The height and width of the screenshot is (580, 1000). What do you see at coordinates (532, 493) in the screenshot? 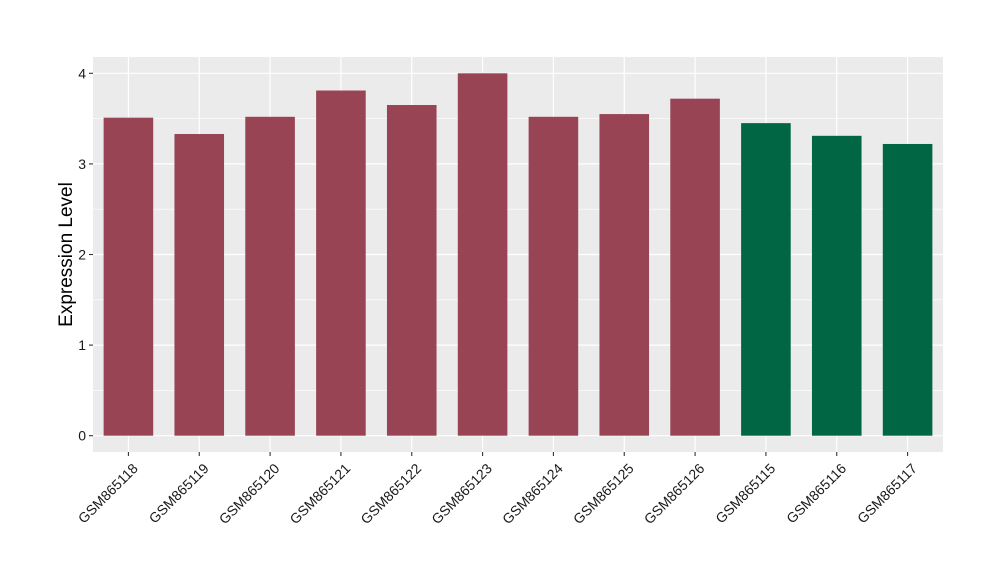
I see `x-tick-label: GSM865124` at bounding box center [532, 493].